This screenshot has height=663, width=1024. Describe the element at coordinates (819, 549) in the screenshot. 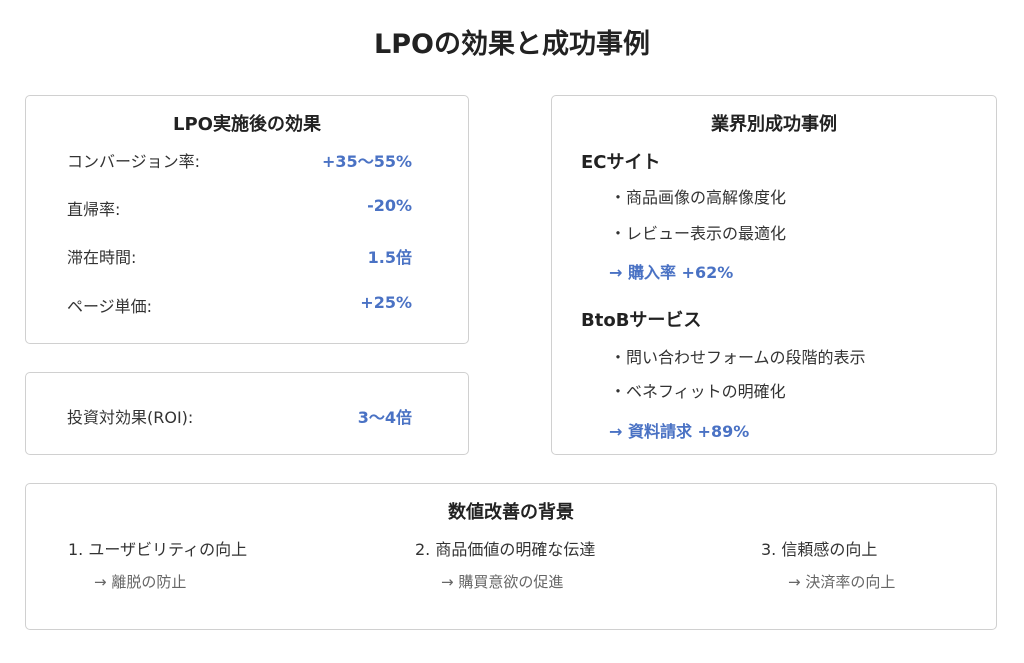

I see `background-item-3-label: 3. 信頼感の向上` at that location.